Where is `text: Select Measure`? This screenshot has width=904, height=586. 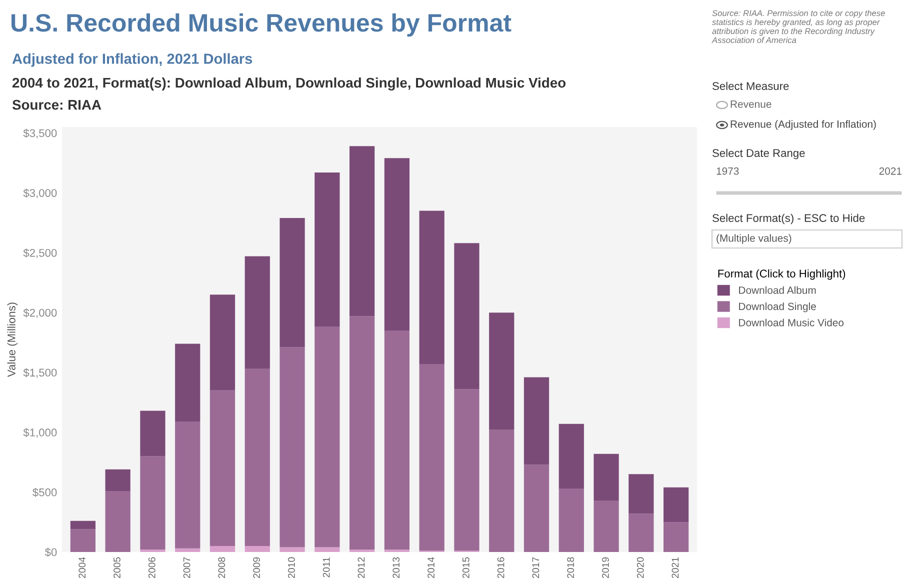
text: Select Measure is located at coordinates (750, 86).